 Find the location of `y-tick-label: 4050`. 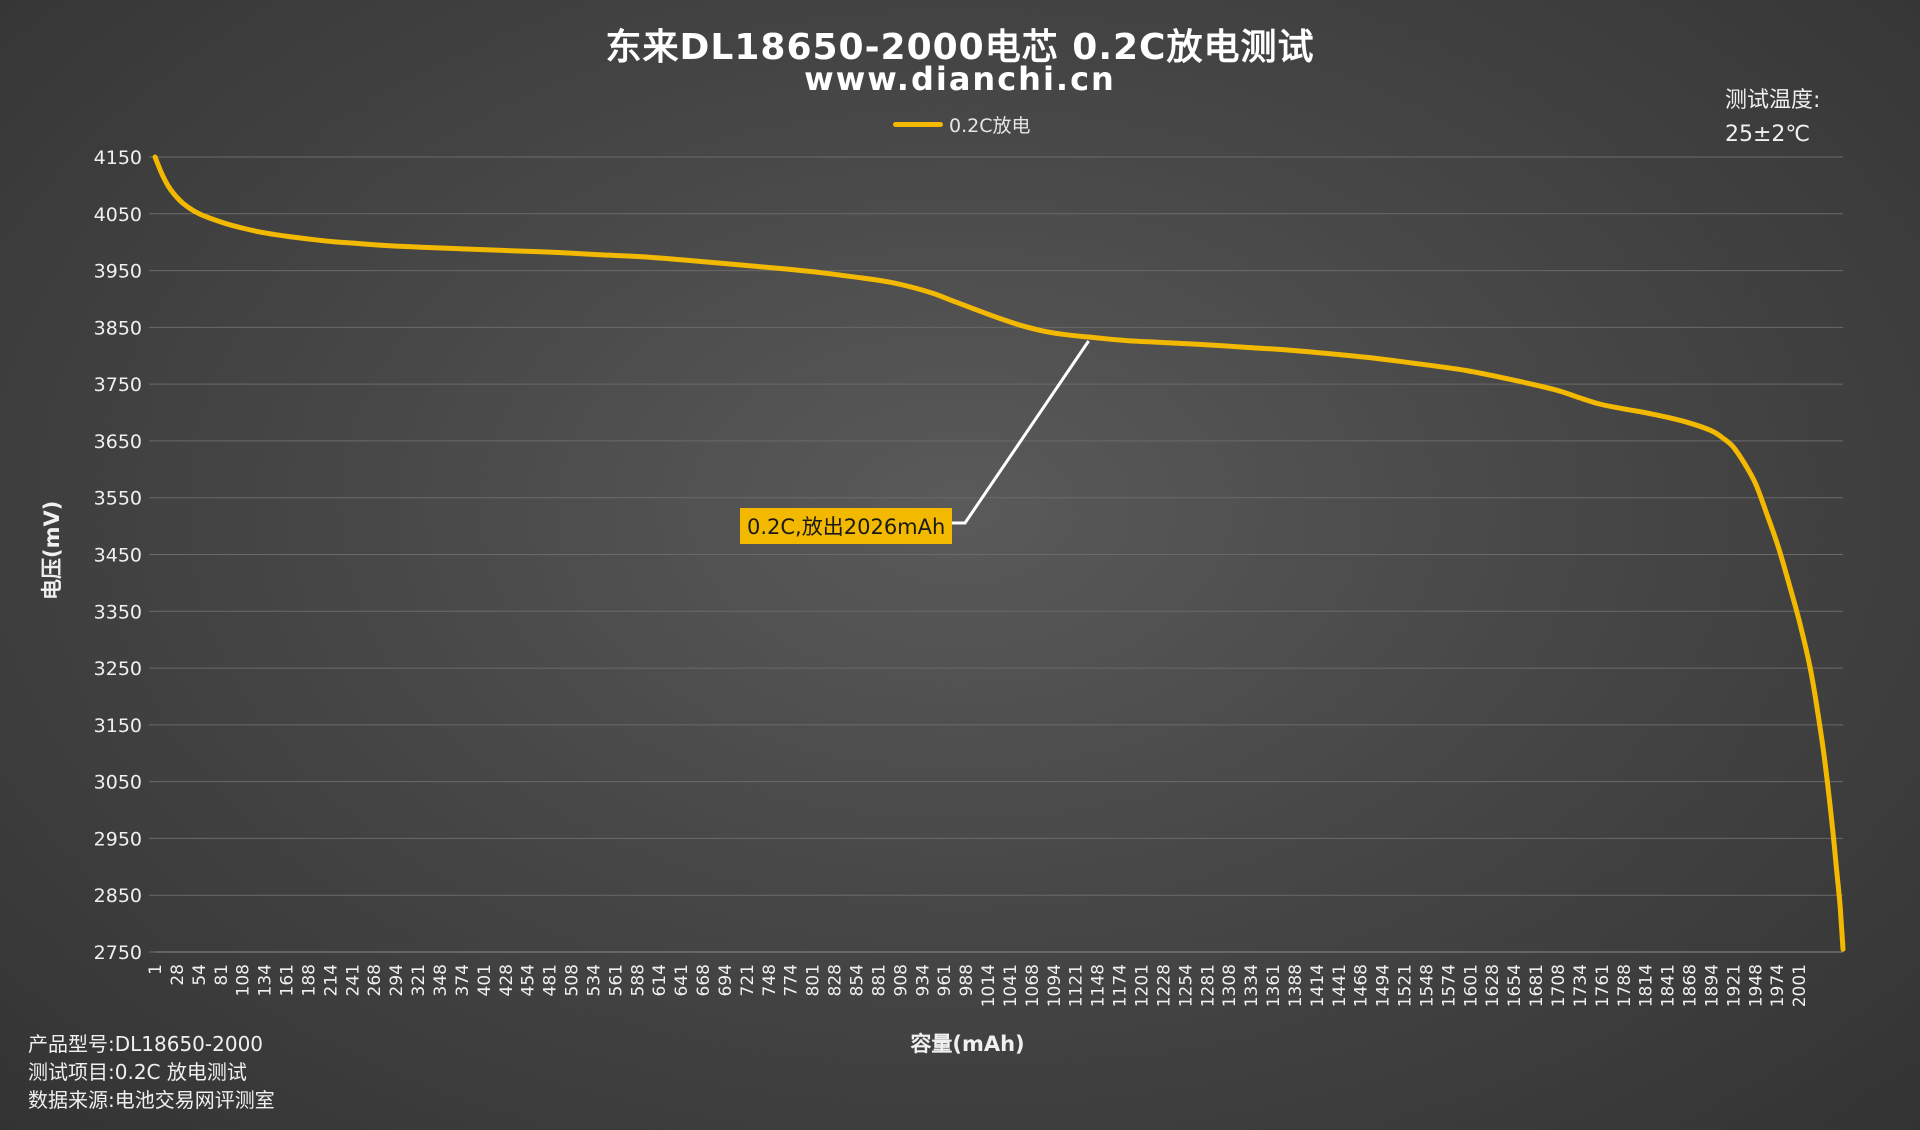

y-tick-label: 4050 is located at coordinates (118, 215).